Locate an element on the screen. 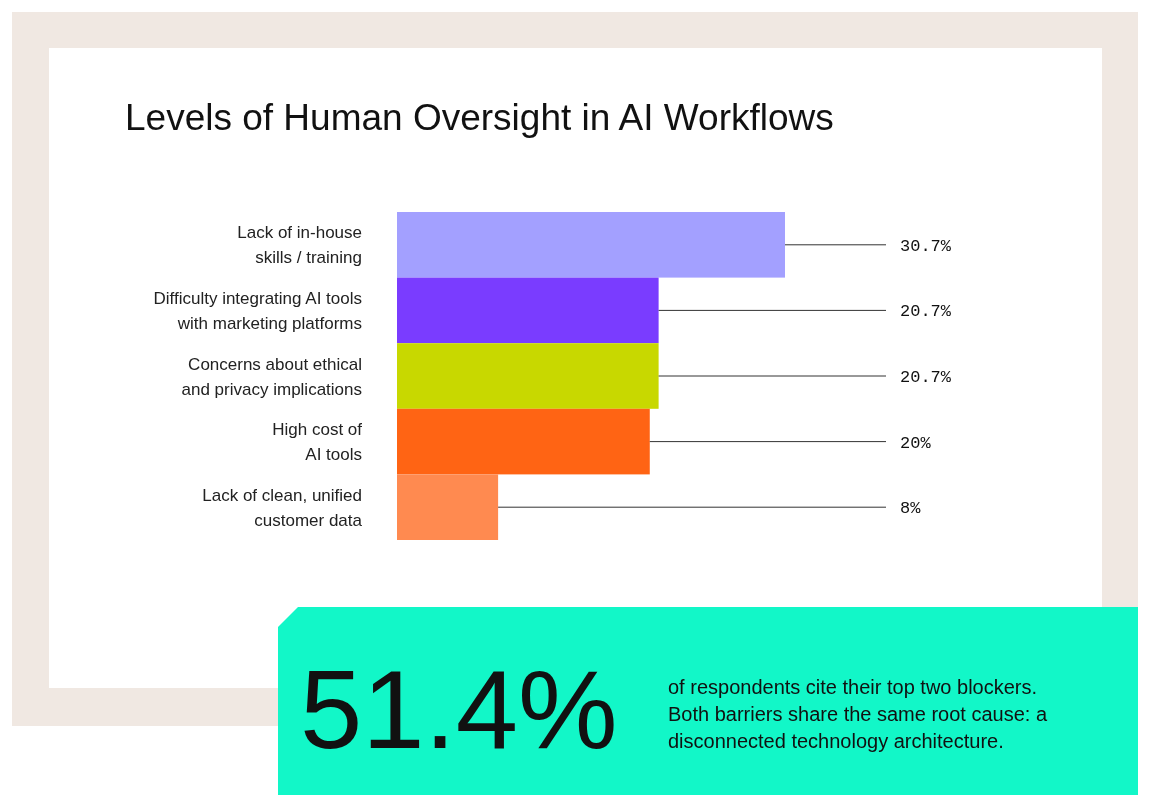  data-label: 20% is located at coordinates (916, 443).